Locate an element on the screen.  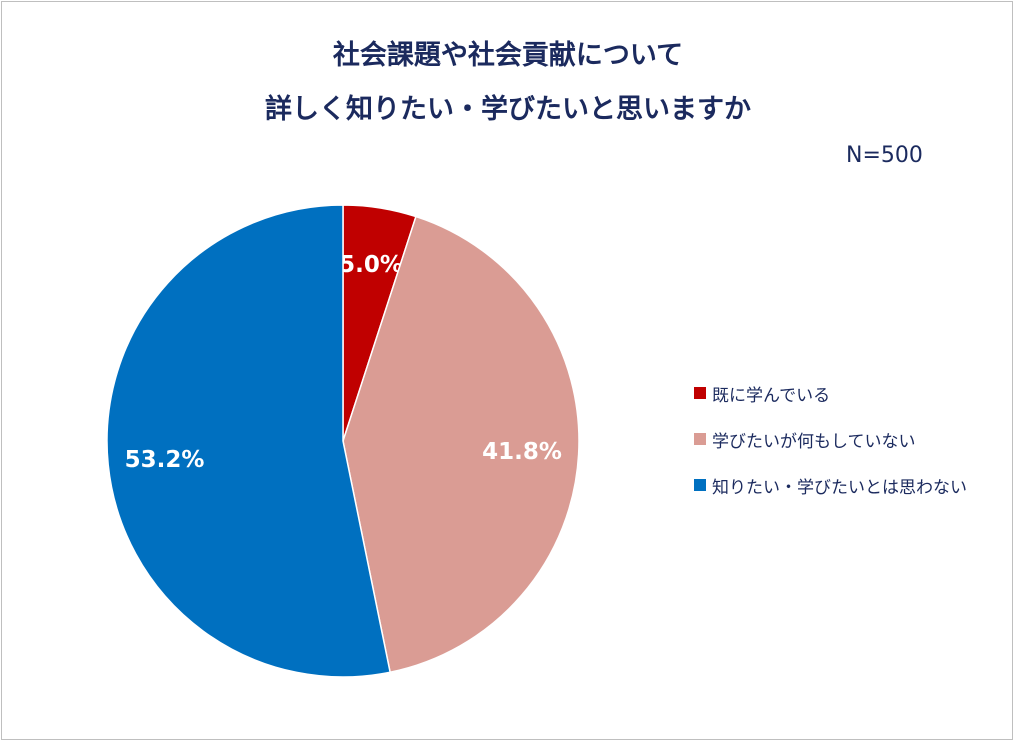
data-label: 53.2% is located at coordinates (165, 460).